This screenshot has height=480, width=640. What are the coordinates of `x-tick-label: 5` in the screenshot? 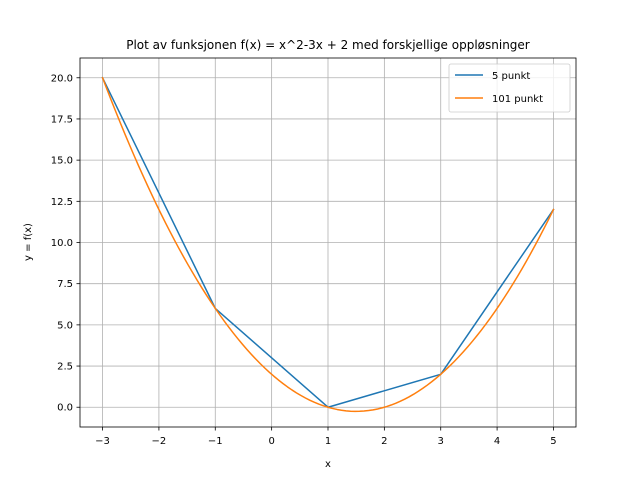 It's located at (553, 441).